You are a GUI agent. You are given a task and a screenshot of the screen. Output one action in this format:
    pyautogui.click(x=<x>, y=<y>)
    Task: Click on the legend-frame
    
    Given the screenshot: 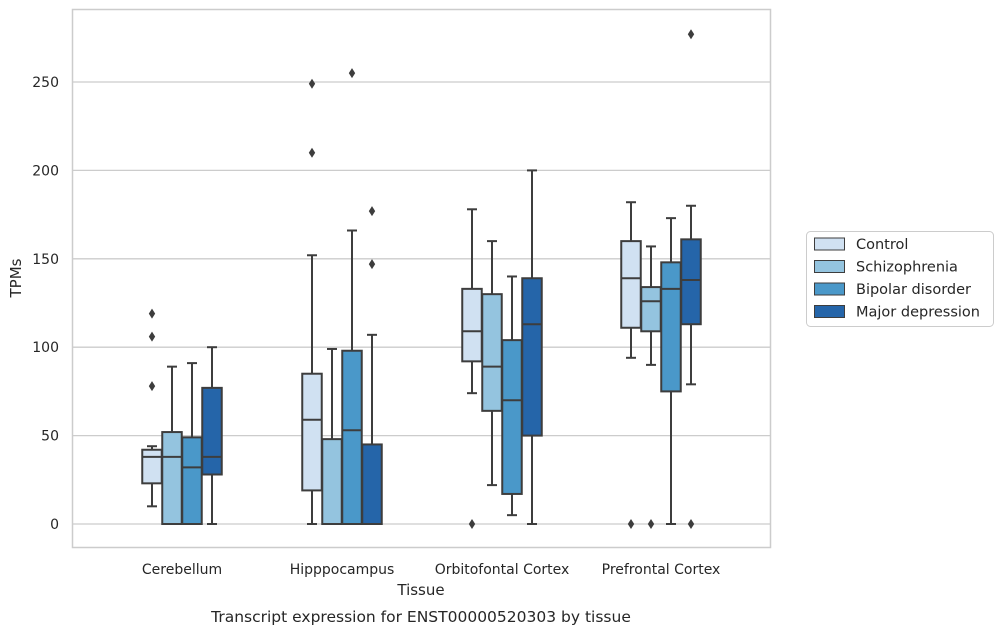 What is the action you would take?
    pyautogui.click(x=900, y=279)
    